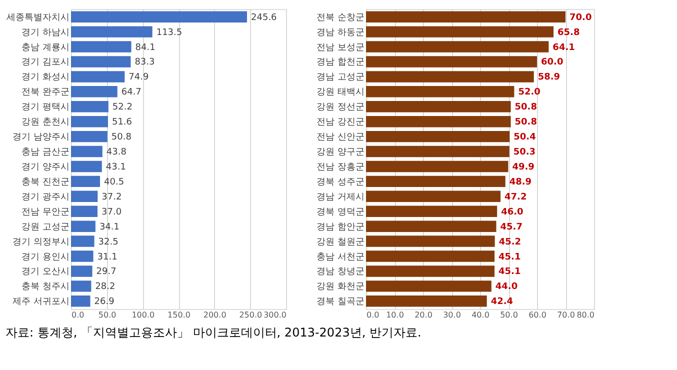 This screenshot has height=370, width=677. I want to click on y-tick-label: 전남 보성군, so click(340, 47).